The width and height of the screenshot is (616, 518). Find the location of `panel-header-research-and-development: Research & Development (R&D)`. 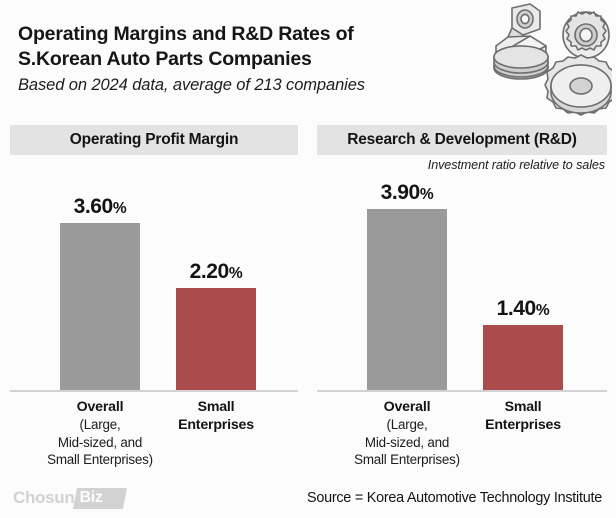

panel-header-research-and-development: Research & Development (R&D) is located at coordinates (462, 140).